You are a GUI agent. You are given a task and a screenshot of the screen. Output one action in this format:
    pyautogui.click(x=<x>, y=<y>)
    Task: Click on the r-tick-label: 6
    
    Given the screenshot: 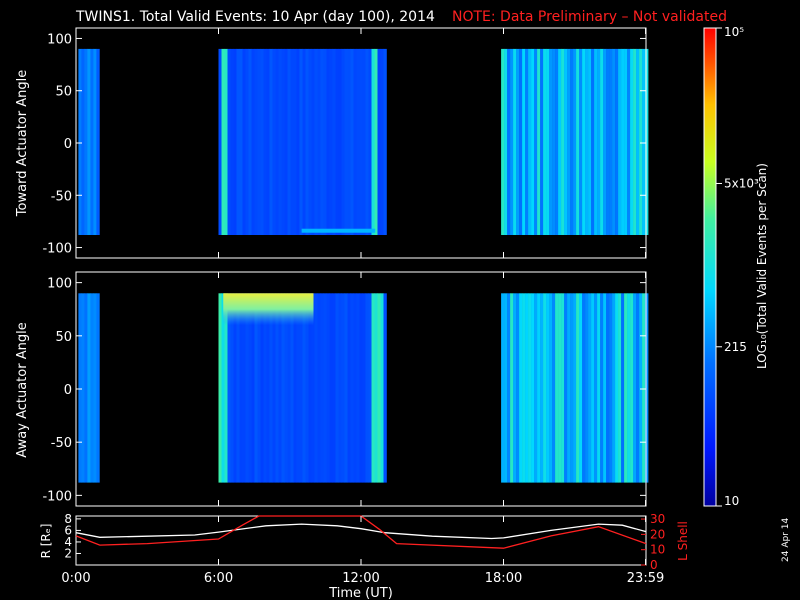 What is the action you would take?
    pyautogui.click(x=68, y=530)
    